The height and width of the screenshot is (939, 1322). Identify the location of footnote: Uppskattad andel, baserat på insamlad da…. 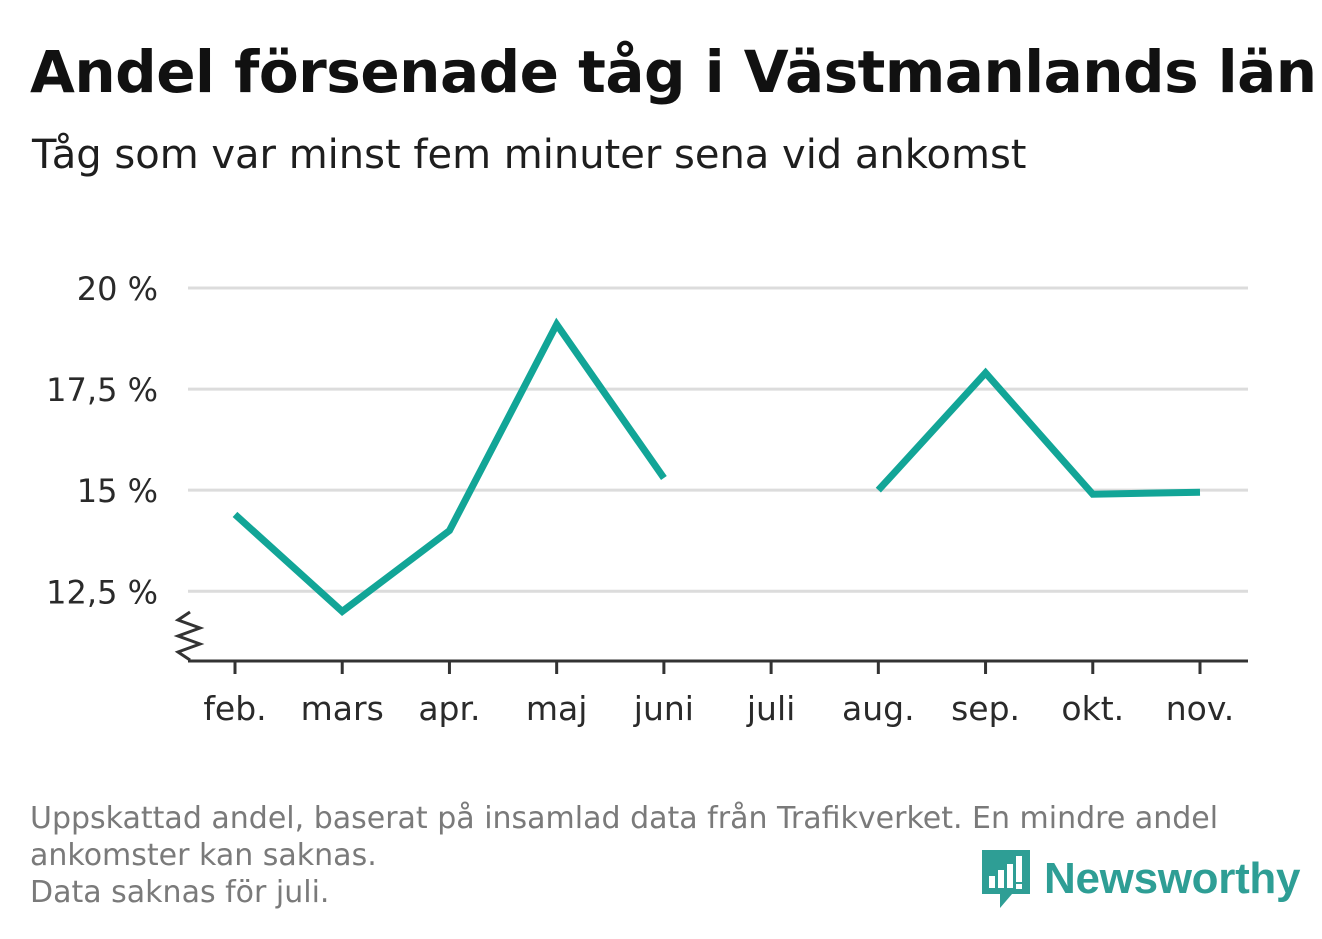
(624, 855).